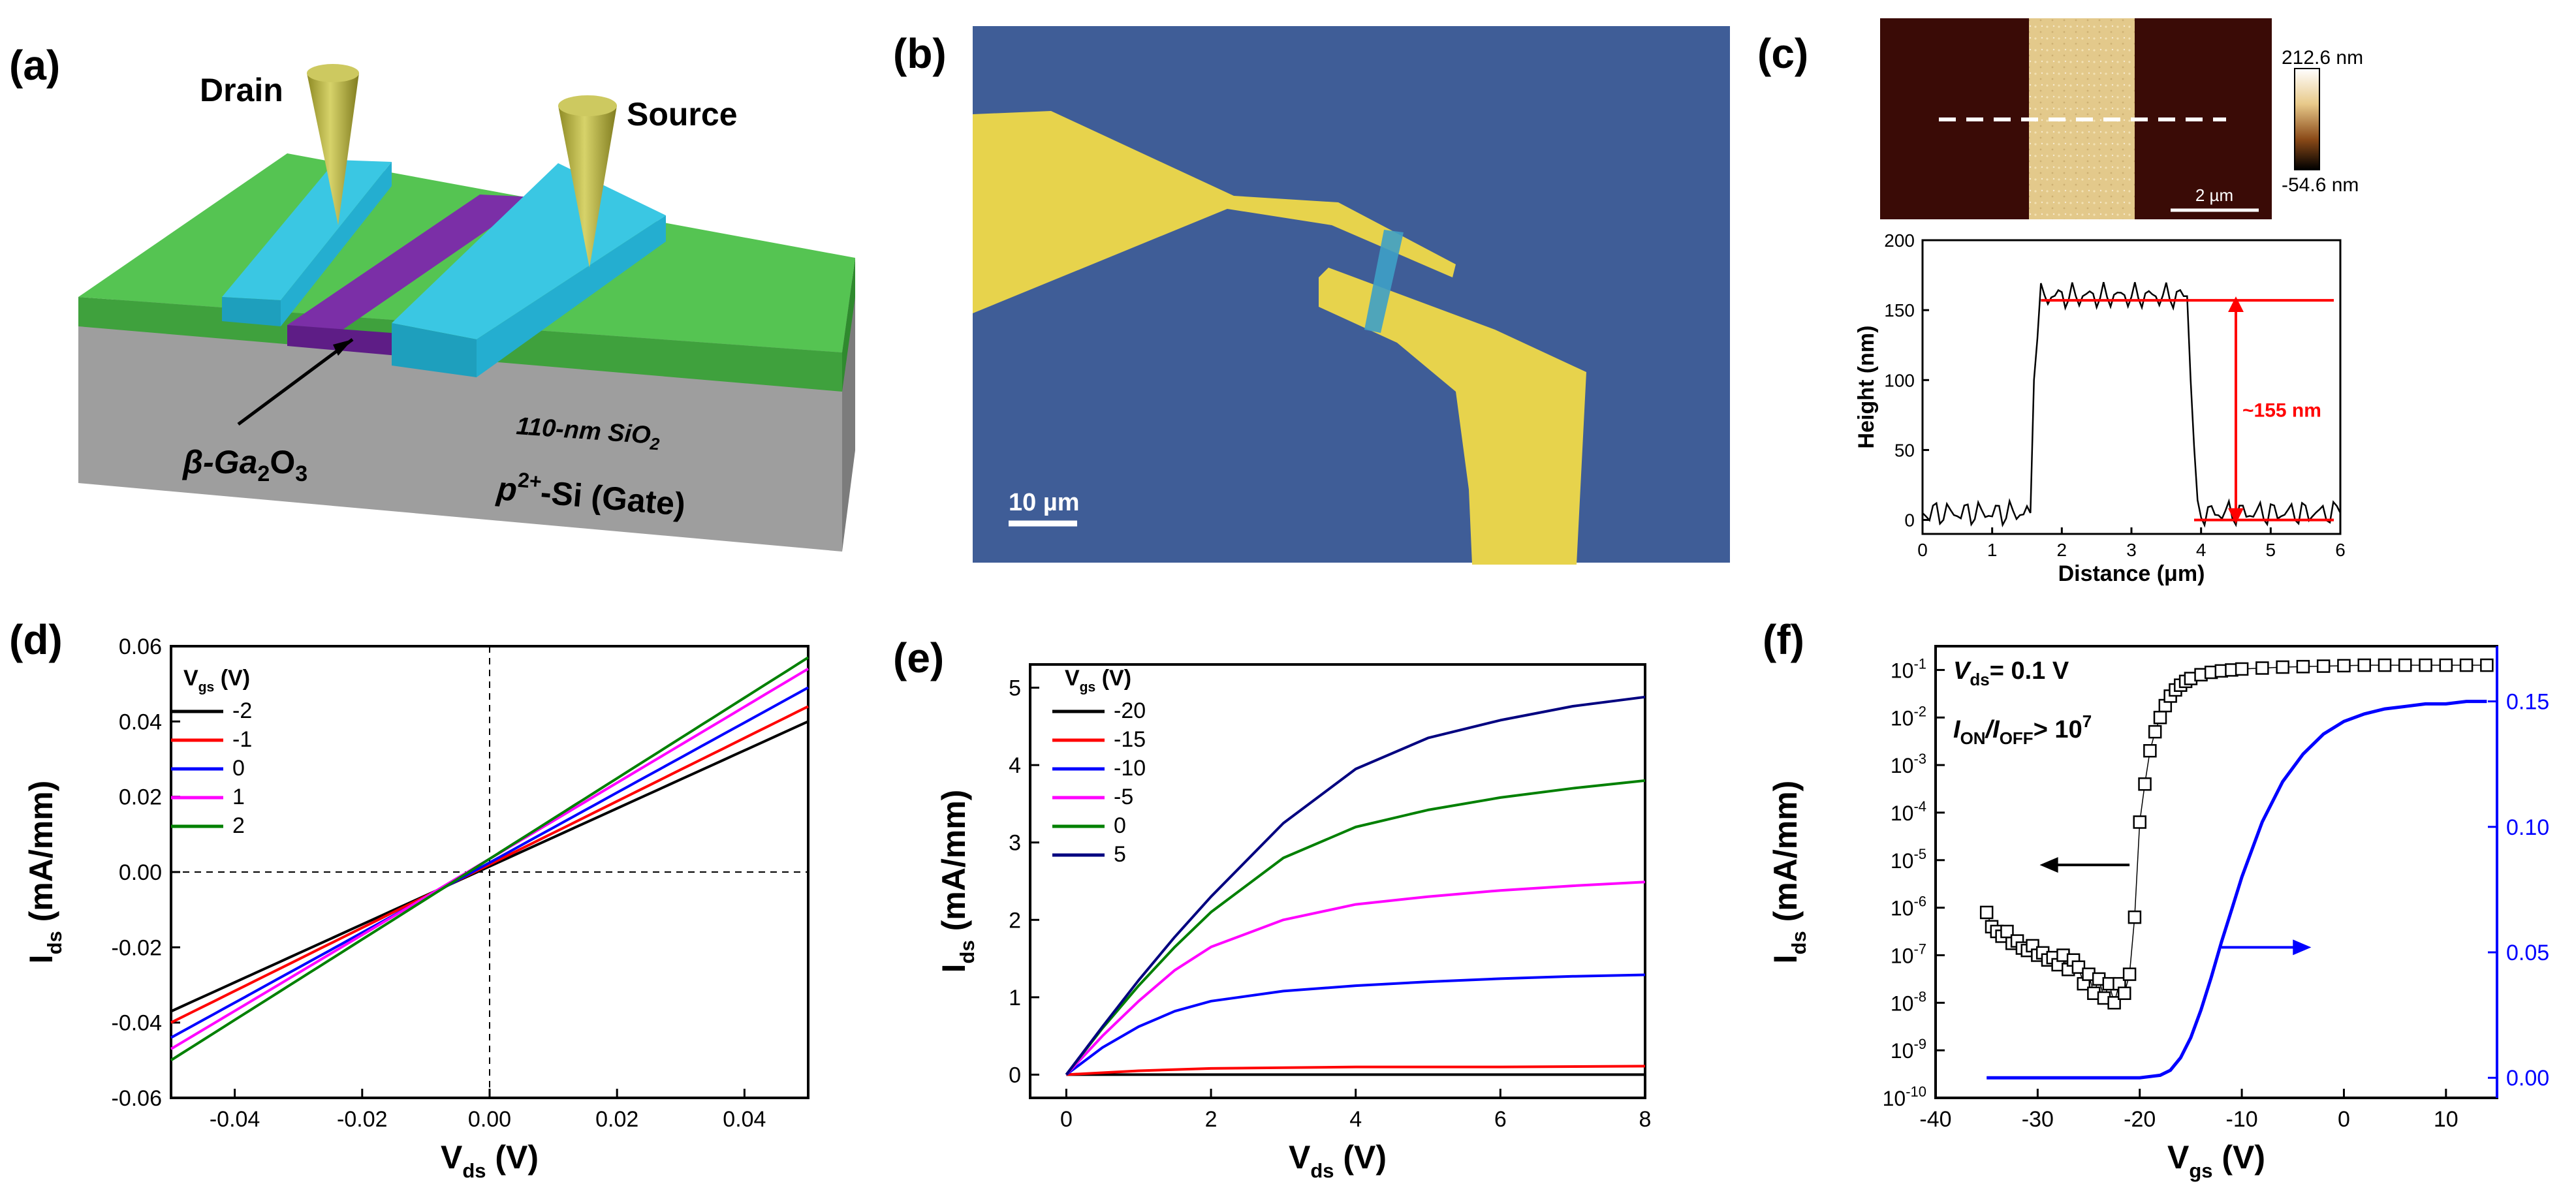  What do you see at coordinates (235, 1119) in the screenshot?
I see `x-tick-label: -0.04` at bounding box center [235, 1119].